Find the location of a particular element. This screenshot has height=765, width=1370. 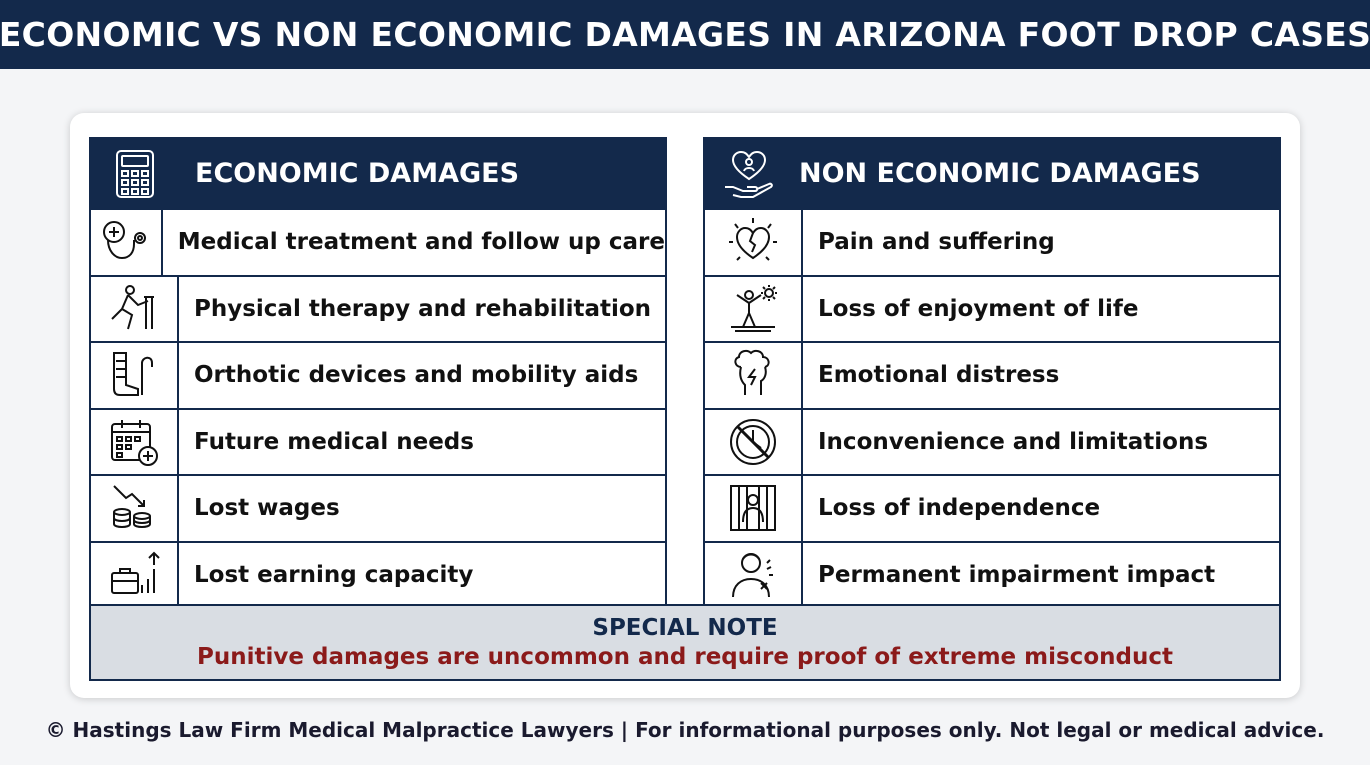

table-row: Permanent impairment impact is located at coordinates (992, 573).